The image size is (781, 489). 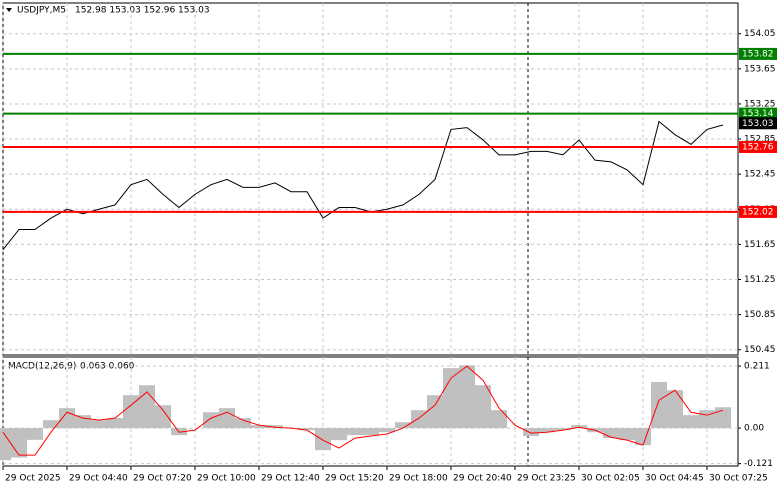 What do you see at coordinates (674, 479) in the screenshot?
I see `x-tick-label: 30 Oct 04:45` at bounding box center [674, 479].